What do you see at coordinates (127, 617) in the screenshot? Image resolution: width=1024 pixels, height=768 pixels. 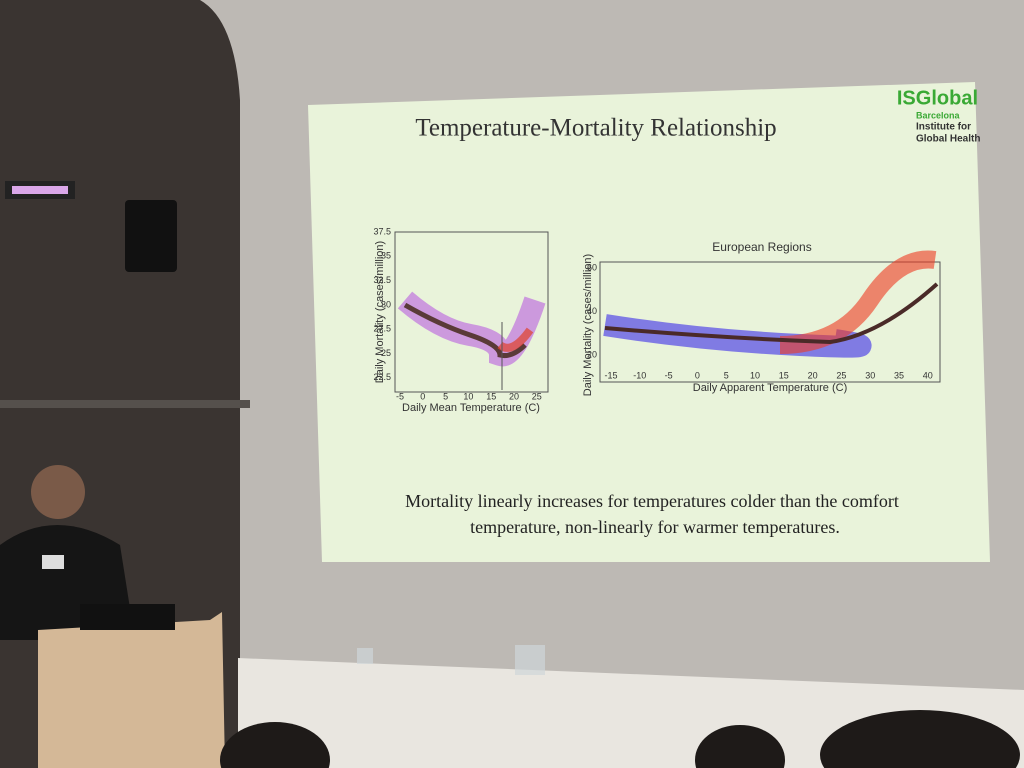 I see `laptop` at bounding box center [127, 617].